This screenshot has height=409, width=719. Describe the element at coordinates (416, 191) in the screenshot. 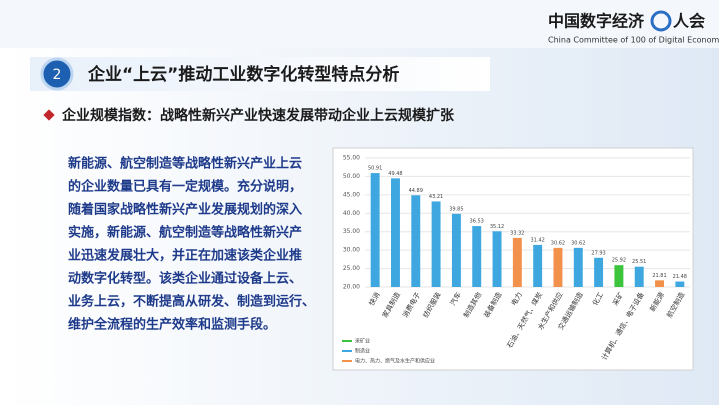

I see `value-label: 44.89` at that location.